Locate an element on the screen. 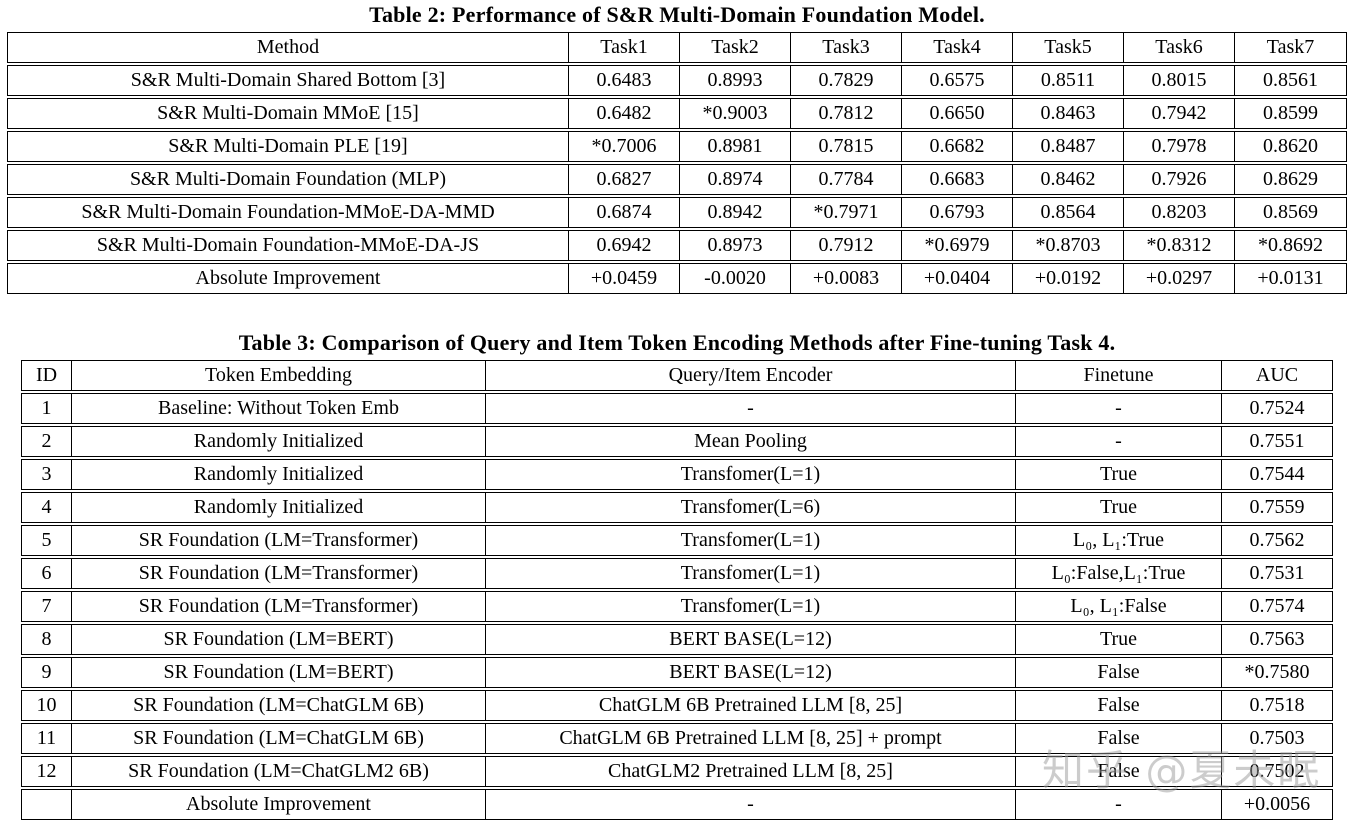 The width and height of the screenshot is (1354, 837). table-cell: 0.8511 is located at coordinates (1068, 80).